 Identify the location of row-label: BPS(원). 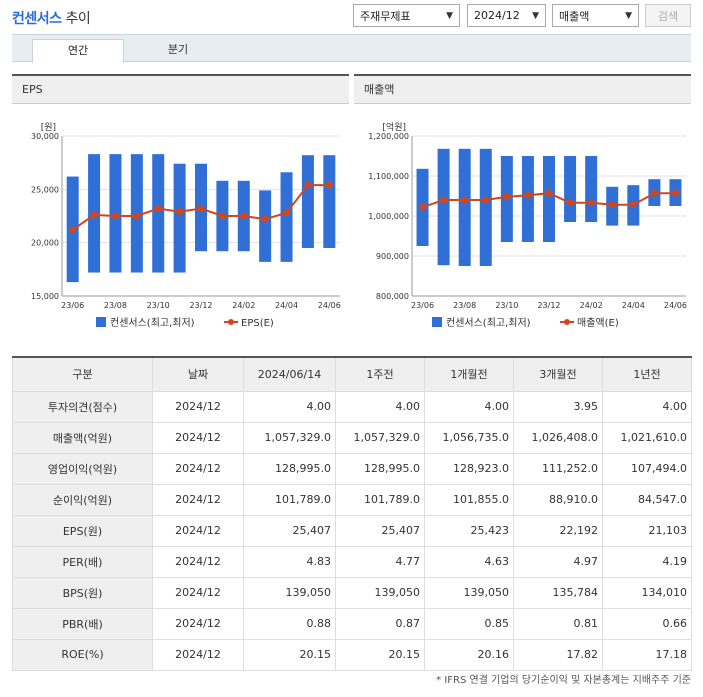
(82, 592).